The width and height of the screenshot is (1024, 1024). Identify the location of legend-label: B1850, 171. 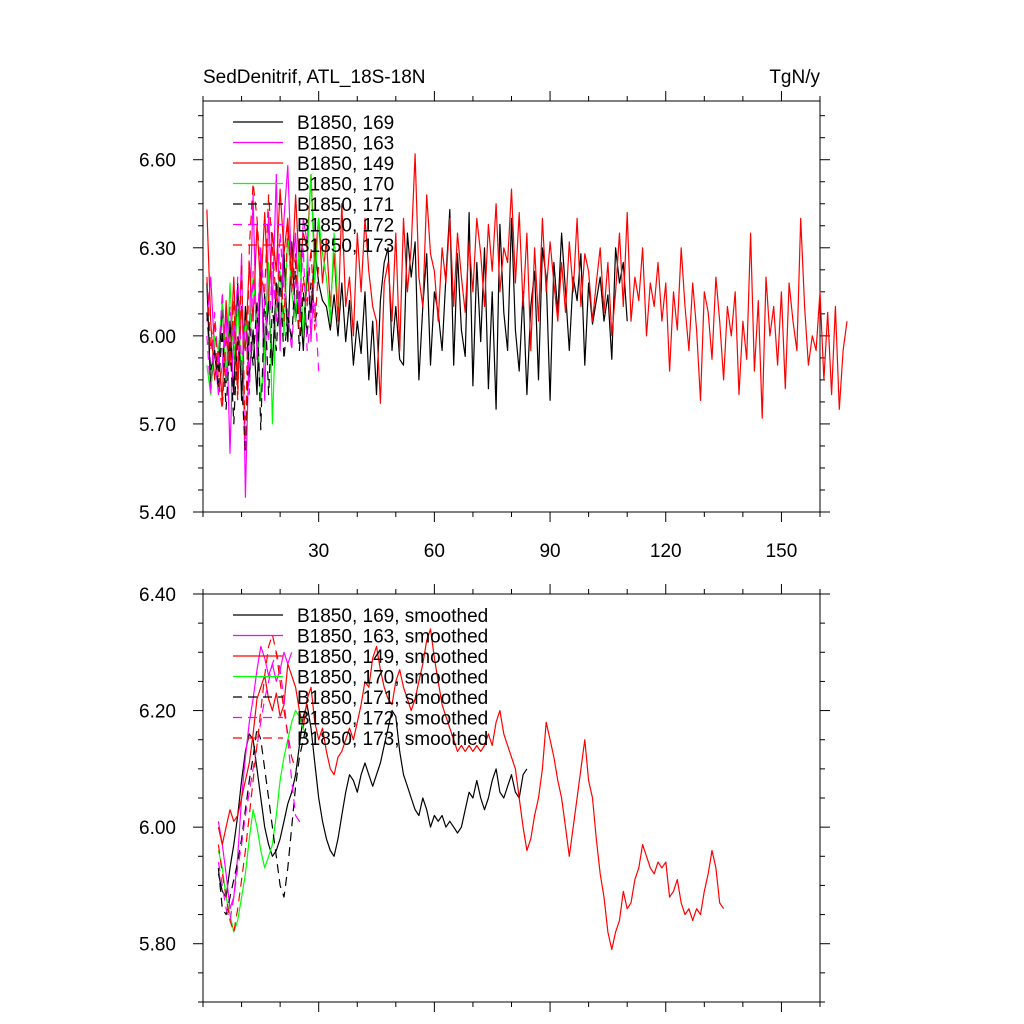
(345, 205).